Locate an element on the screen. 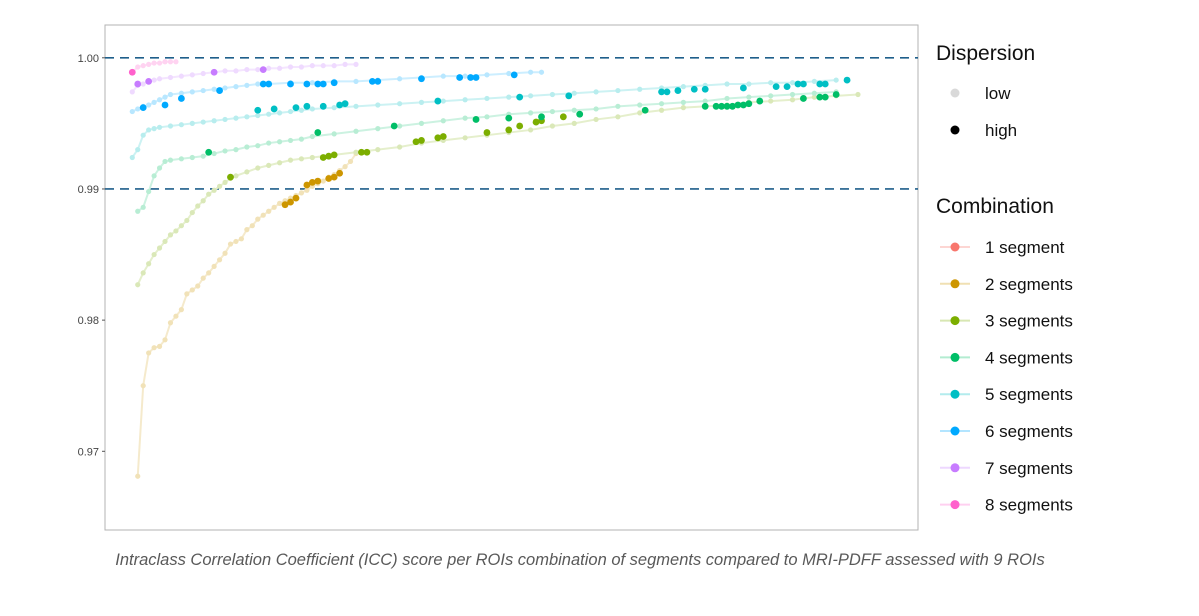 The width and height of the screenshot is (1199, 616). legend-item: 7 segments is located at coordinates (1006, 468).